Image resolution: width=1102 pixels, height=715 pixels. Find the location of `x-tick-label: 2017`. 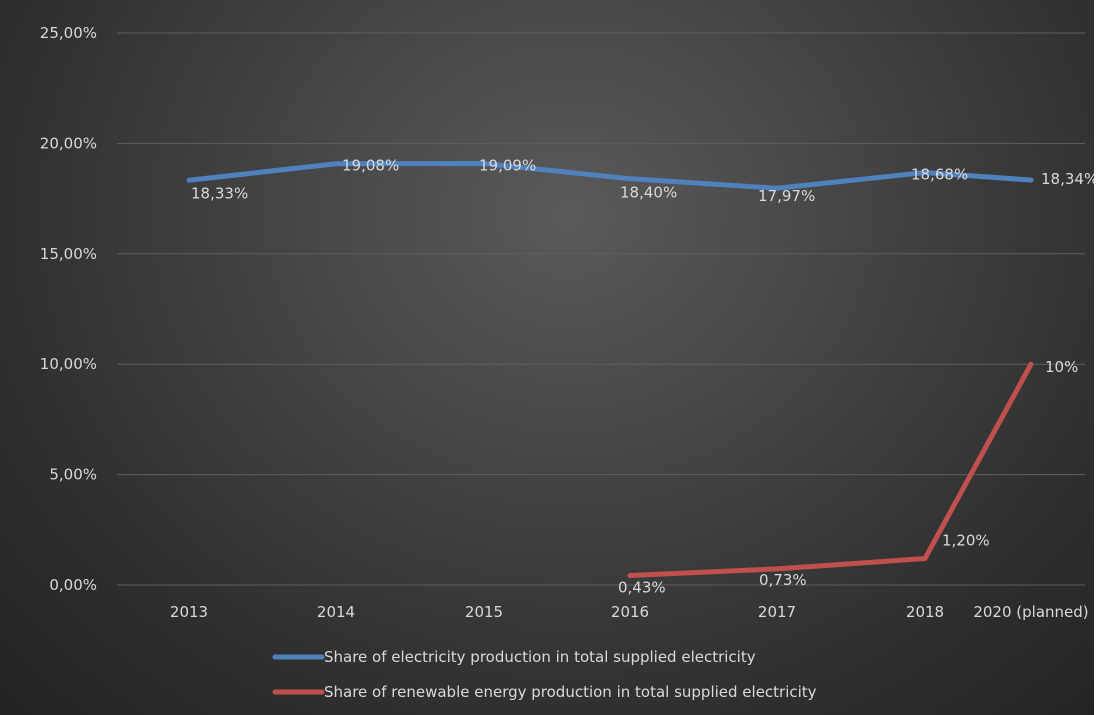

x-tick-label: 2017 is located at coordinates (777, 612).